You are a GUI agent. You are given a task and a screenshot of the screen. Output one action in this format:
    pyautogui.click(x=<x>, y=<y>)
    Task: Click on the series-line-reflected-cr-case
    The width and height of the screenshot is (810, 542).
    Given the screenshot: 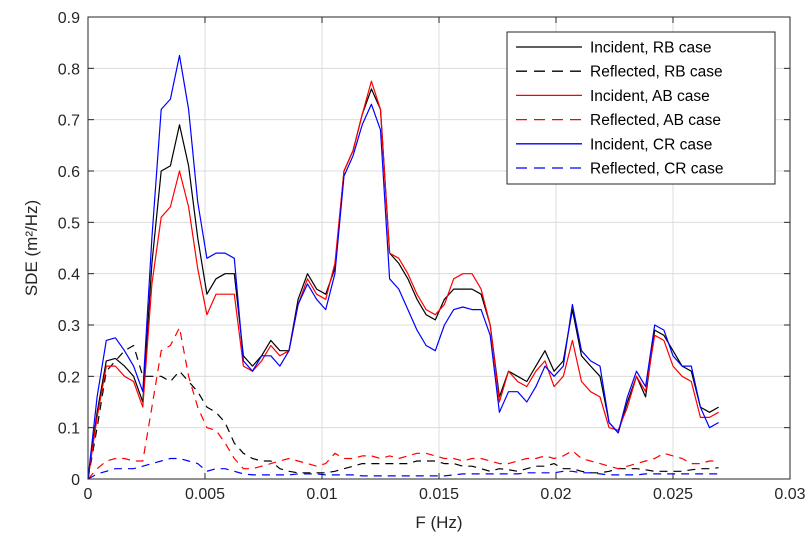 What is the action you would take?
    pyautogui.click(x=403, y=468)
    